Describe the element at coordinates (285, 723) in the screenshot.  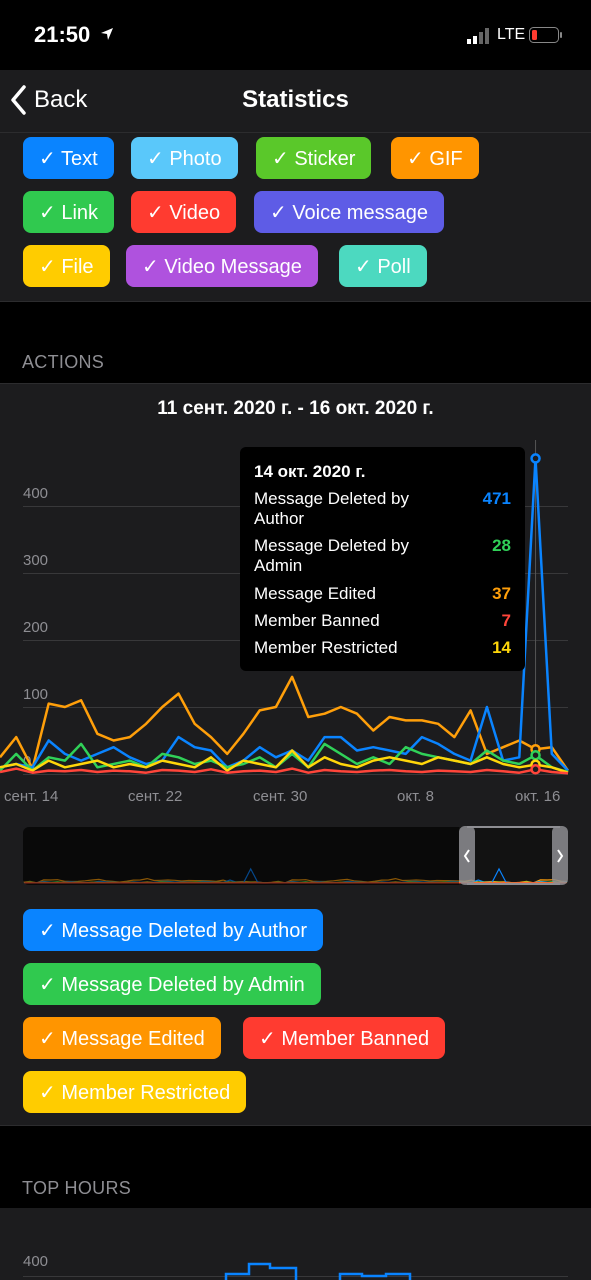
I see `series-line-message-edited` at that location.